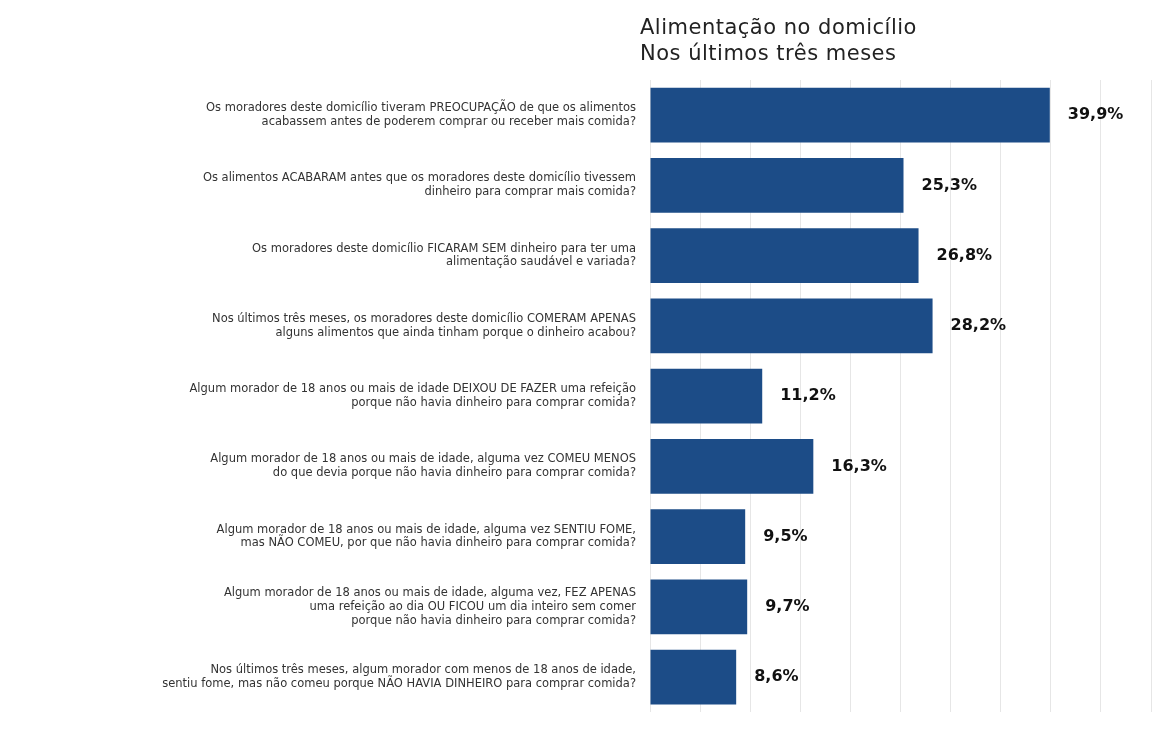  What do you see at coordinates (426, 535) in the screenshot?
I see `y-tick-label: Algum morador de 18 anos ou mais de idade, alguma vez SENTIU FOME, mas NÃO COMEU, por que não havia dinheiro para comprar comida?` at bounding box center [426, 535].